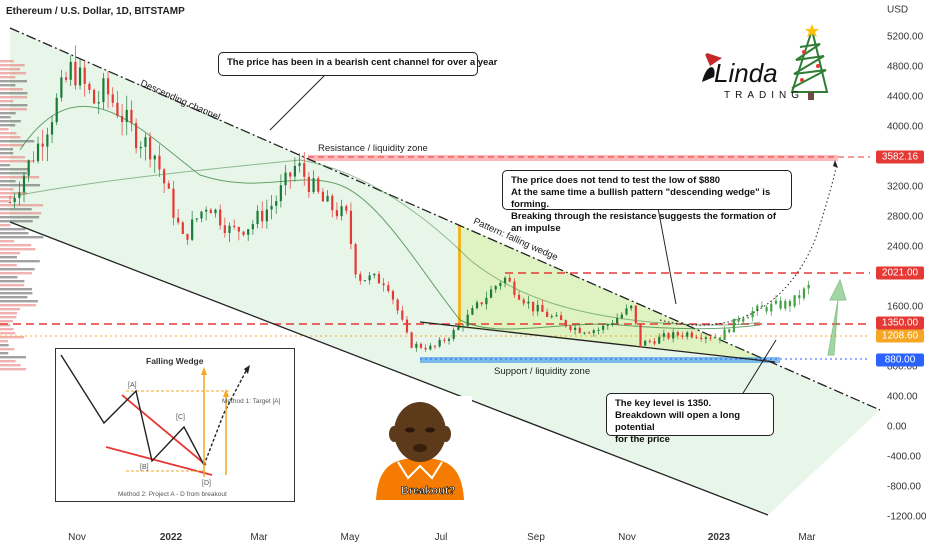 This screenshot has height=555, width=932. I want to click on x-tick-label: May, so click(350, 537).